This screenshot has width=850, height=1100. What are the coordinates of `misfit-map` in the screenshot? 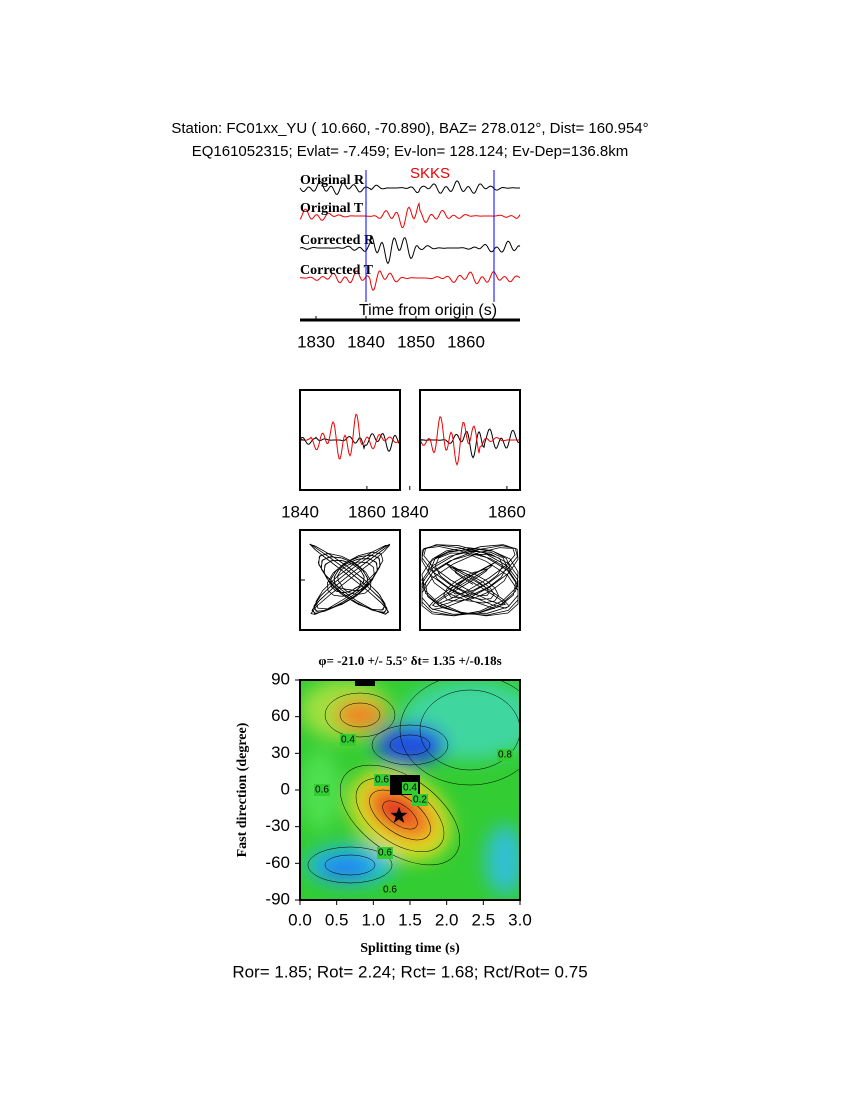 It's located at (410, 790).